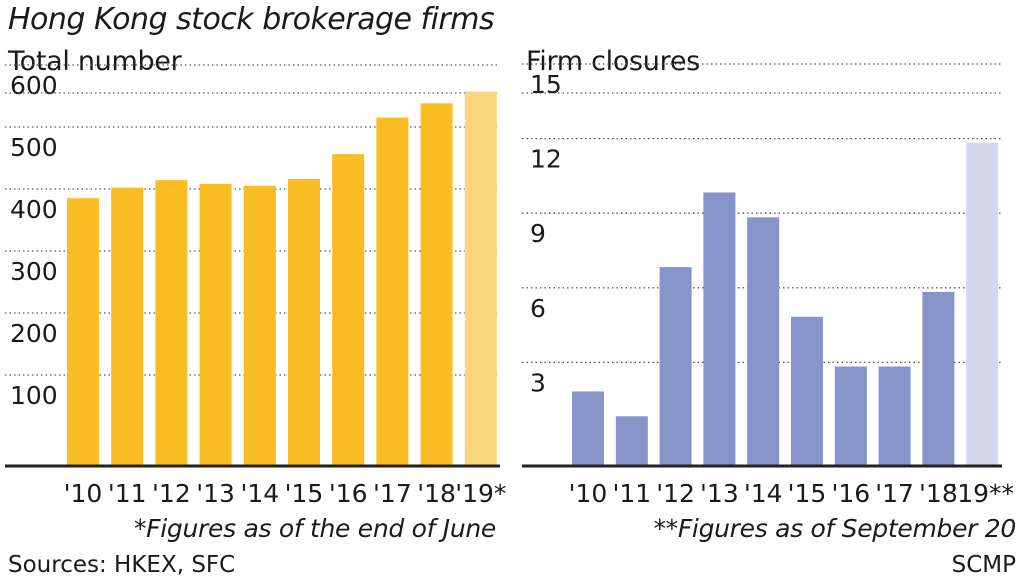 This screenshot has width=1024, height=586. I want to click on right-chart-subtitle: Firm closures, so click(613, 61).